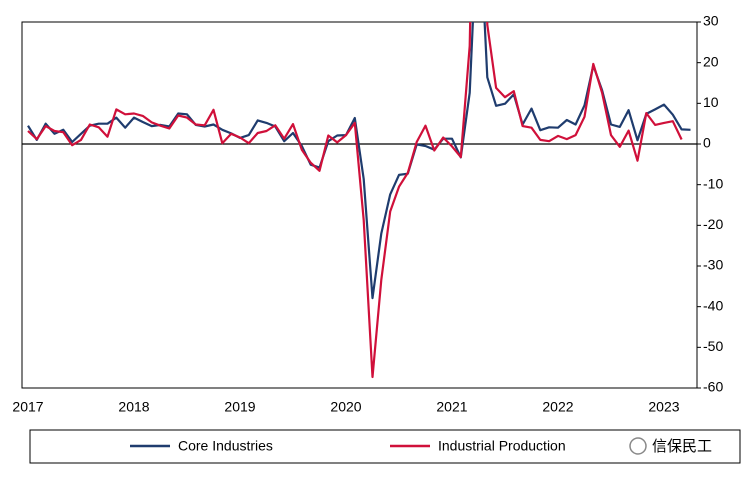  What do you see at coordinates (711, 102) in the screenshot?
I see `y-tick-label: 10` at bounding box center [711, 102].